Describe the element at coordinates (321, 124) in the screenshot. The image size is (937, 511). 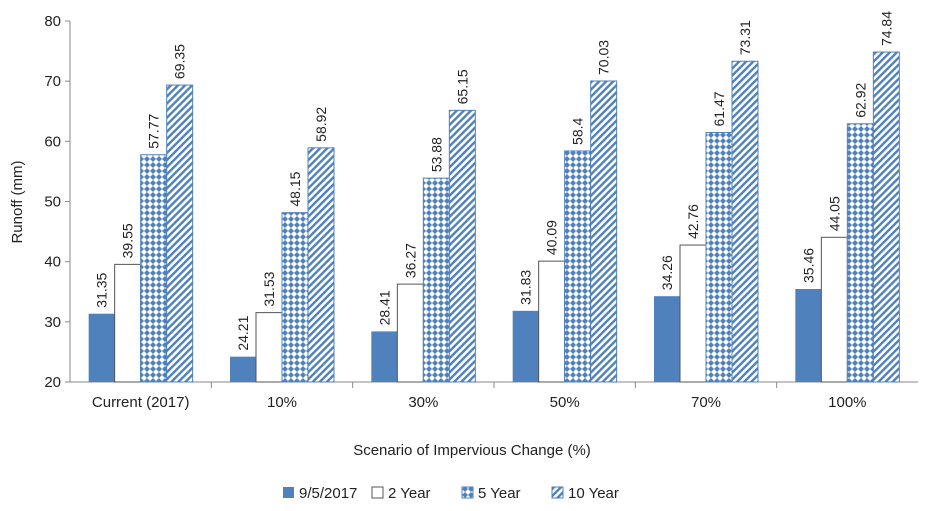
I see `data-label: 58.92` at that location.